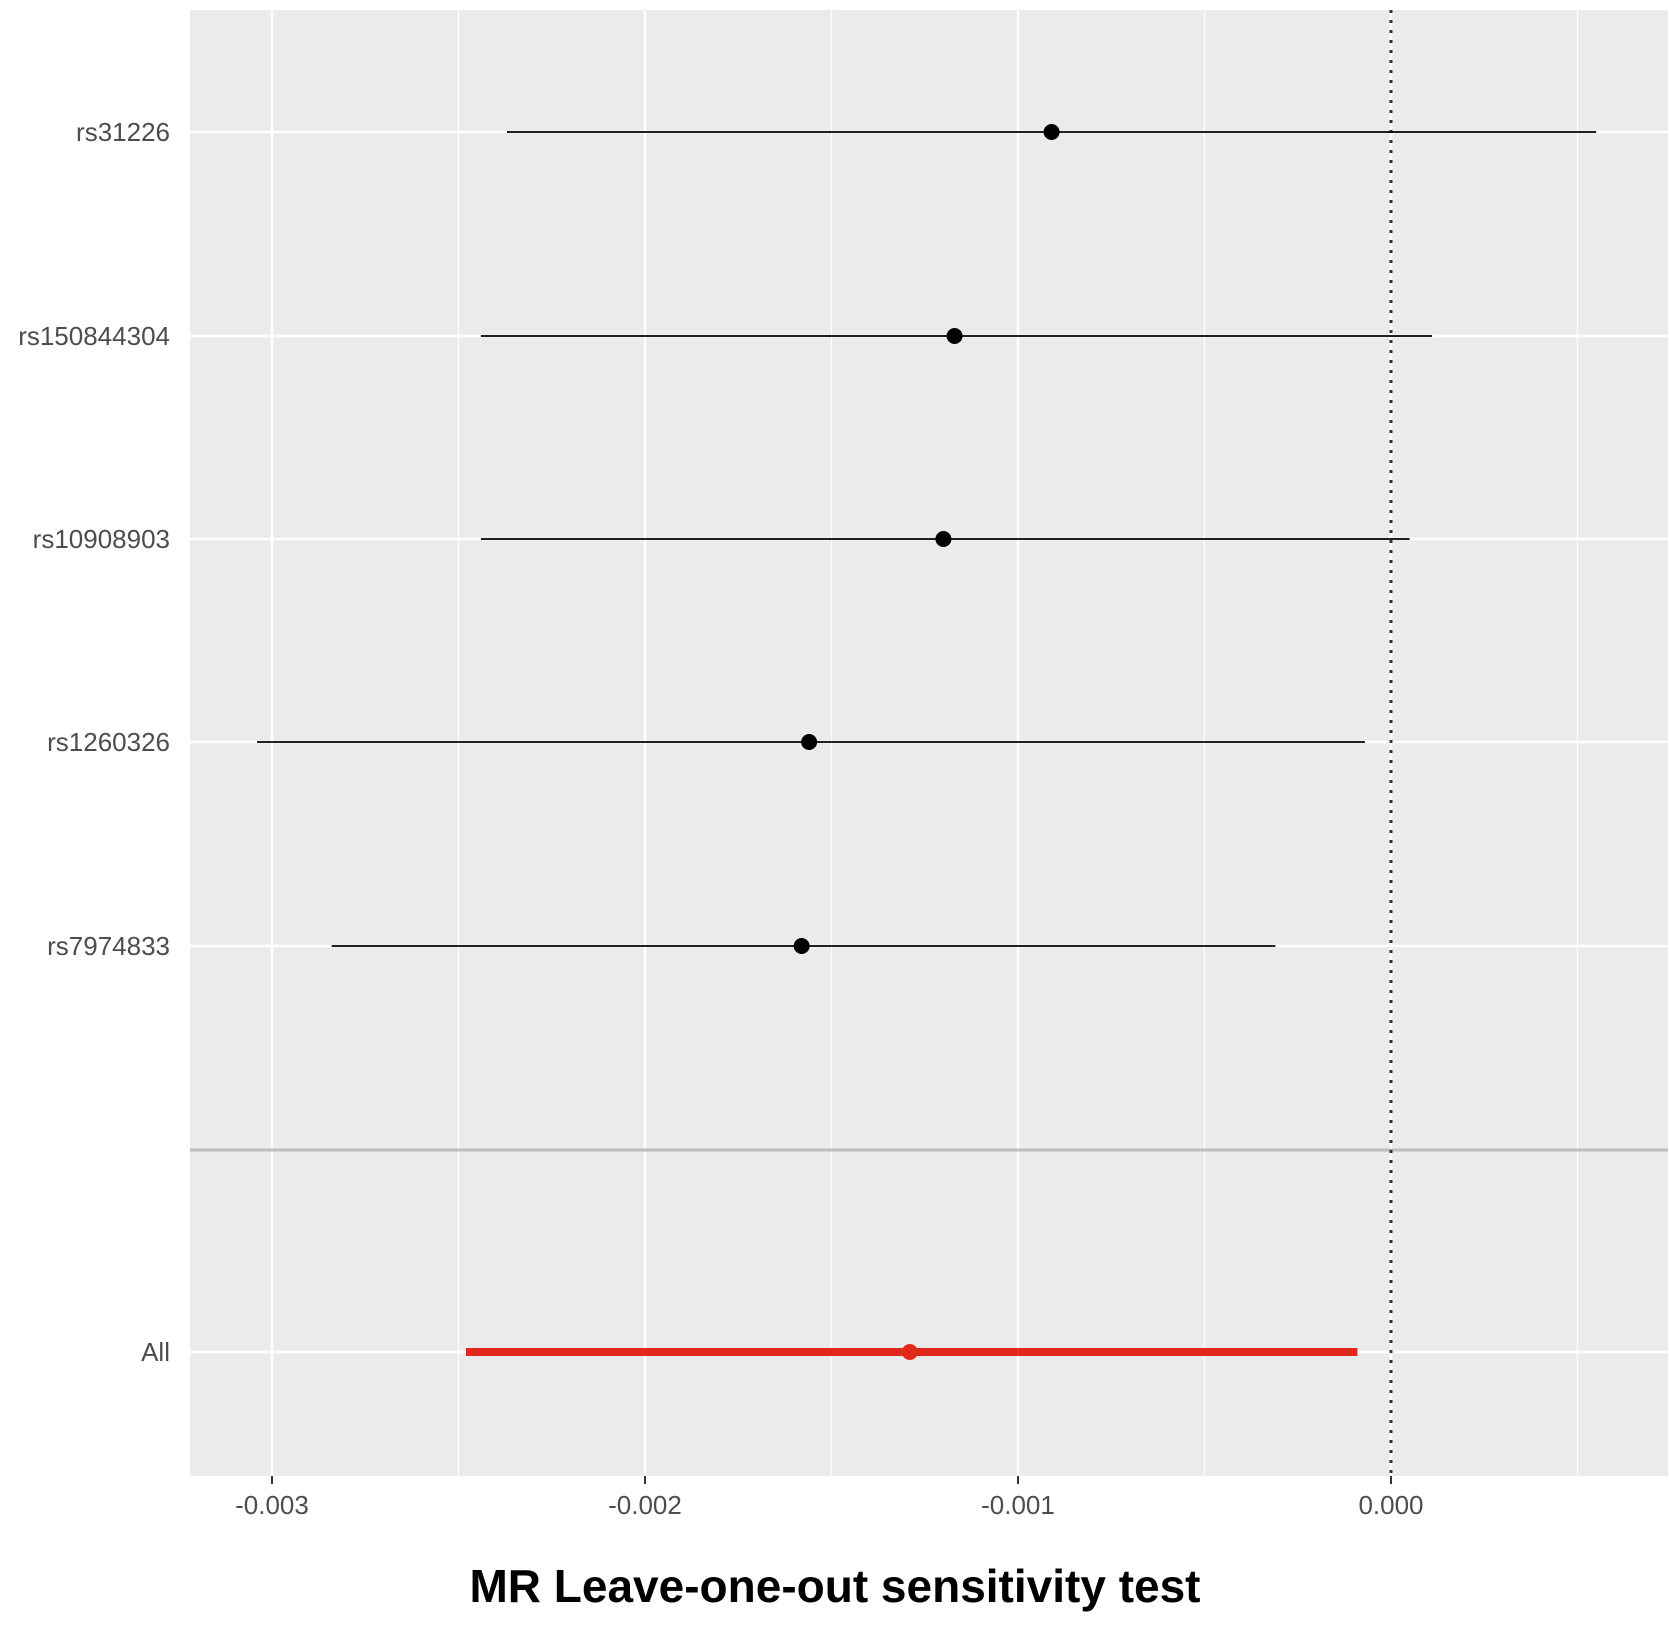  Describe the element at coordinates (834, 1586) in the screenshot. I see `x-axis-title: MR Leave-one-out sensitivity test` at that location.